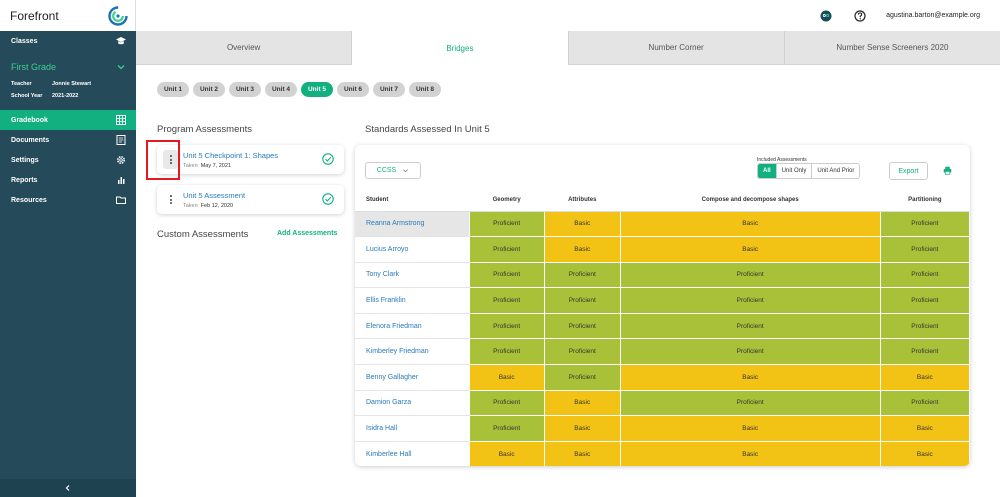  What do you see at coordinates (676, 48) in the screenshot?
I see `tab-number-corner: Number Corner` at bounding box center [676, 48].